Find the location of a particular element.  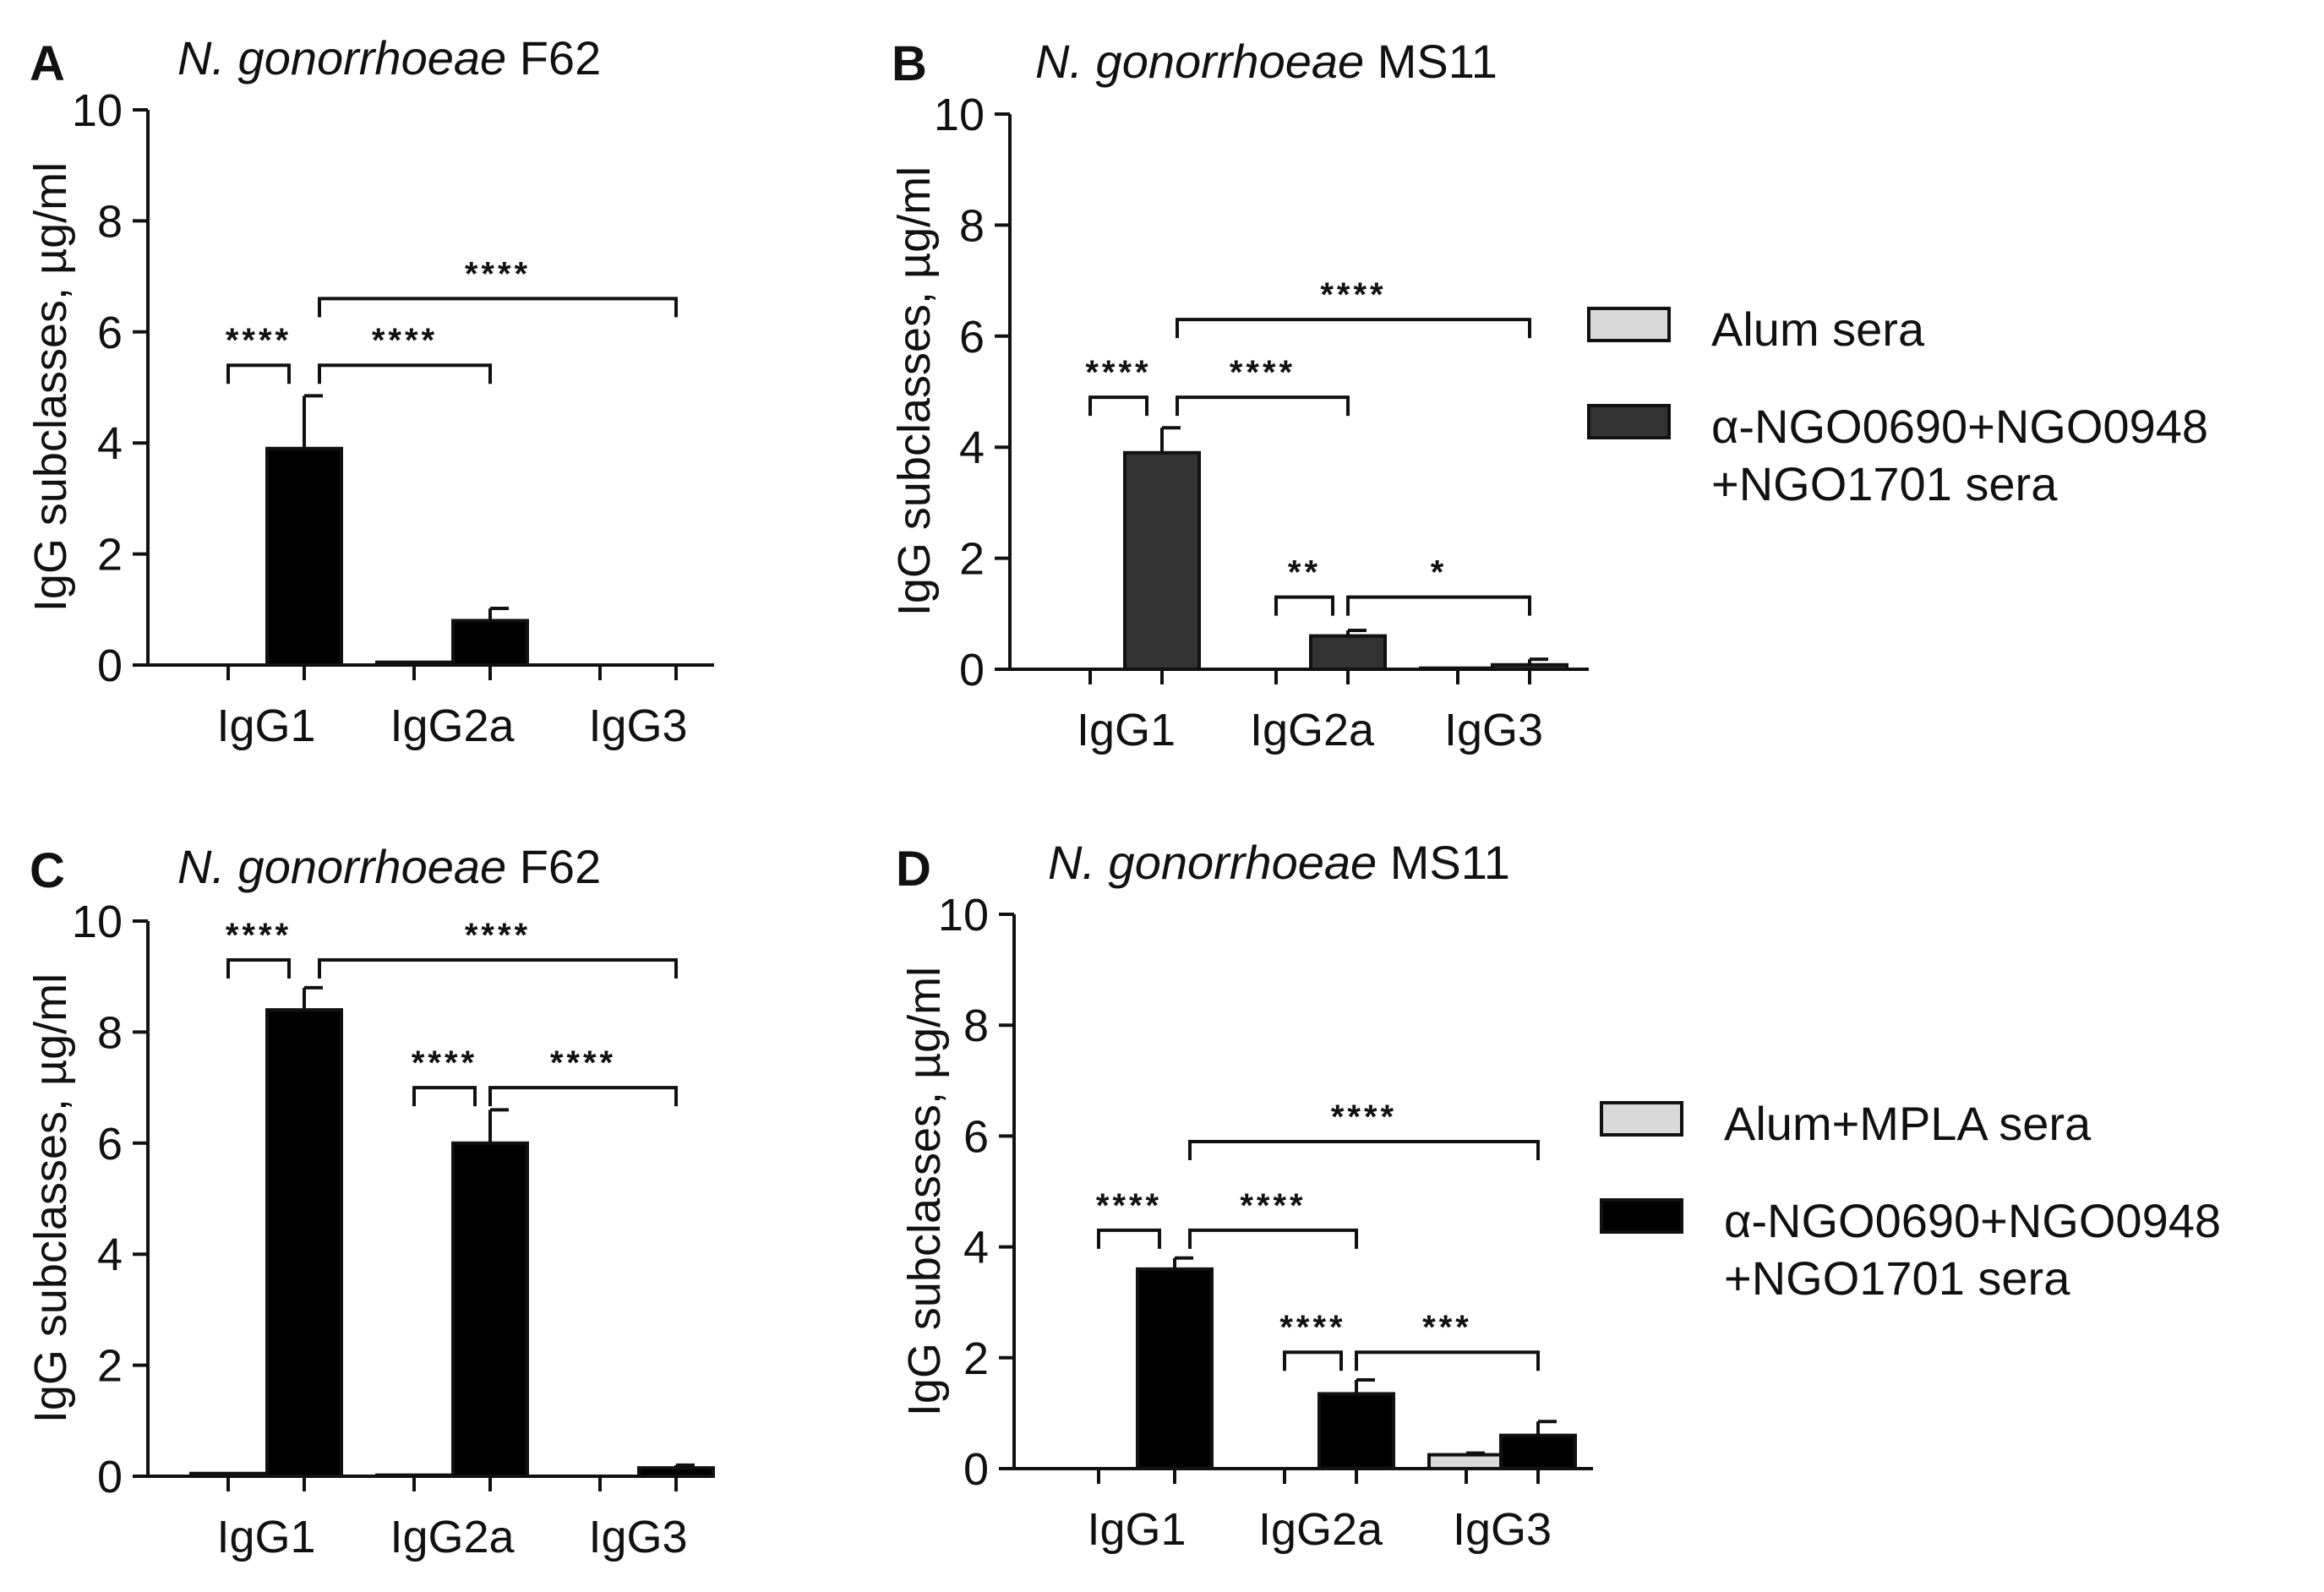

legend-label: Alum sera is located at coordinates (1818, 330).